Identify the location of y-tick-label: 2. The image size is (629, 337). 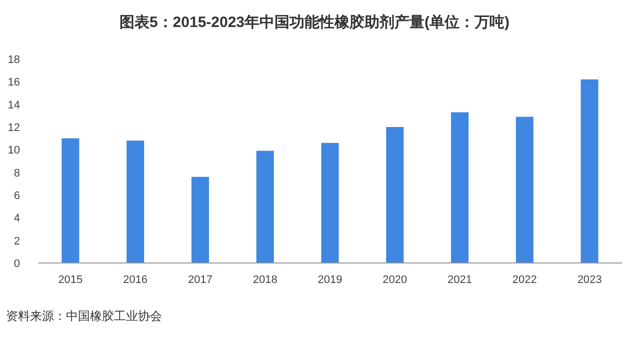
(17, 241).